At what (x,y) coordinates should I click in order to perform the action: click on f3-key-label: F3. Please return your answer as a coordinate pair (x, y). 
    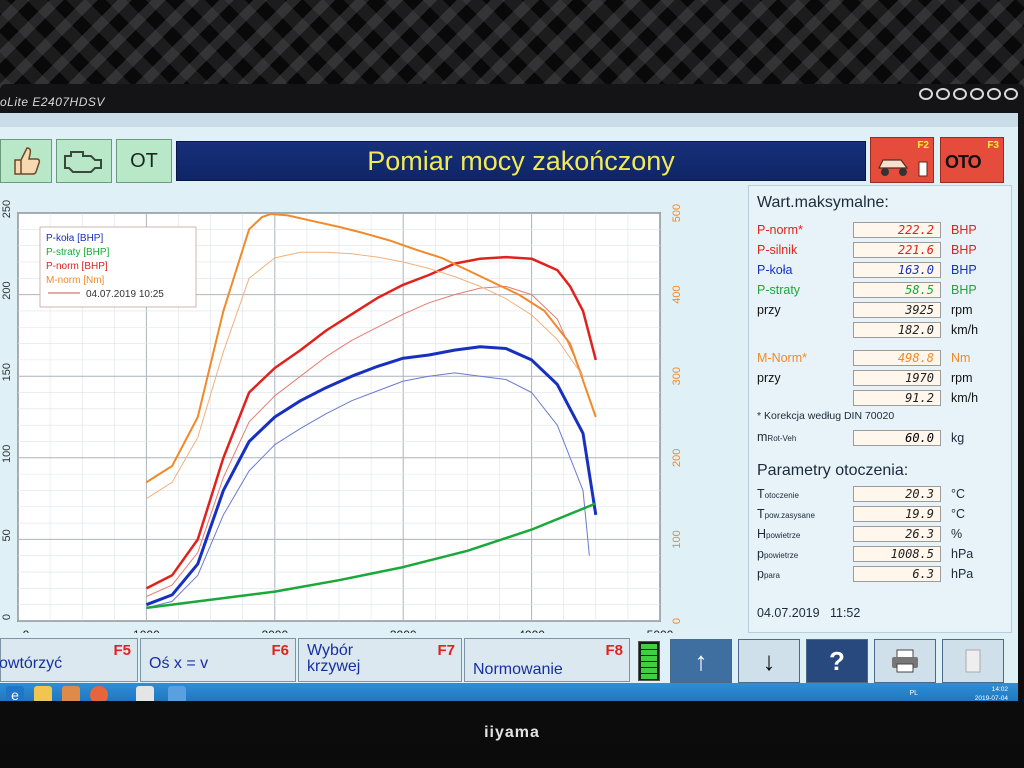
    Looking at the image, I should click on (993, 145).